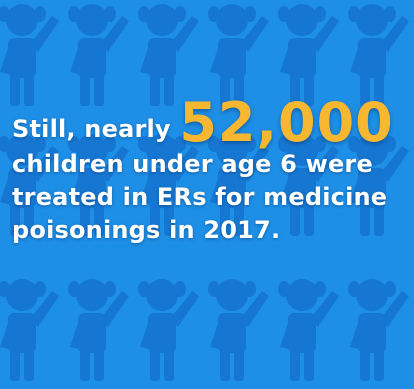  Describe the element at coordinates (146, 230) in the screenshot. I see `message-line-4: poisonings in 2017.` at that location.